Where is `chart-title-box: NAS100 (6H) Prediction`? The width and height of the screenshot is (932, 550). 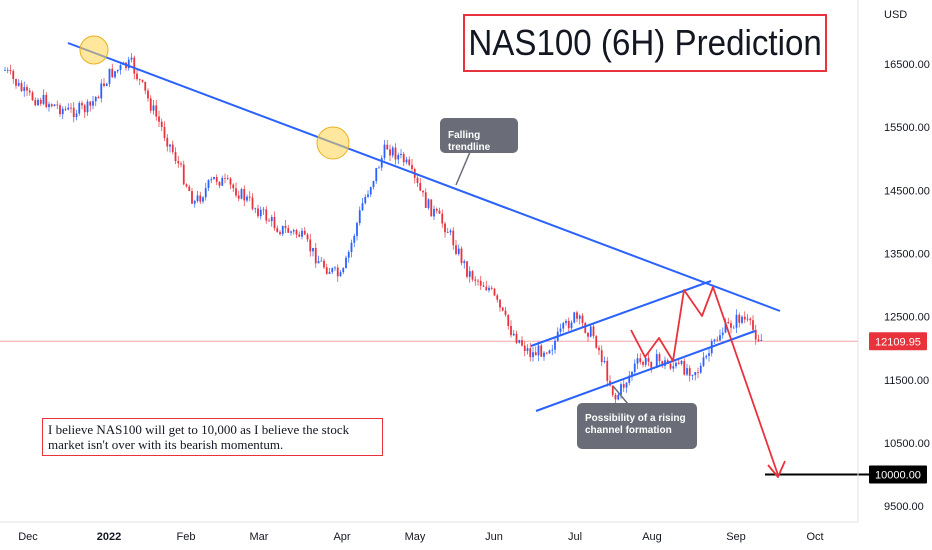 chart-title-box: NAS100 (6H) Prediction is located at coordinates (645, 43).